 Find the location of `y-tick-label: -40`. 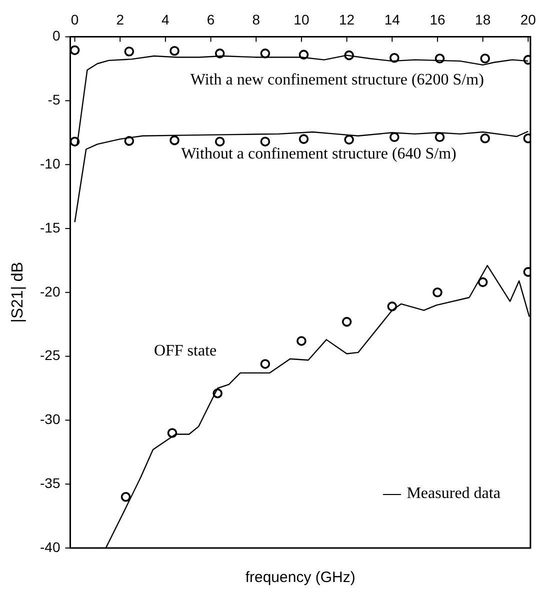

y-tick-label: -40 is located at coordinates (50, 546).